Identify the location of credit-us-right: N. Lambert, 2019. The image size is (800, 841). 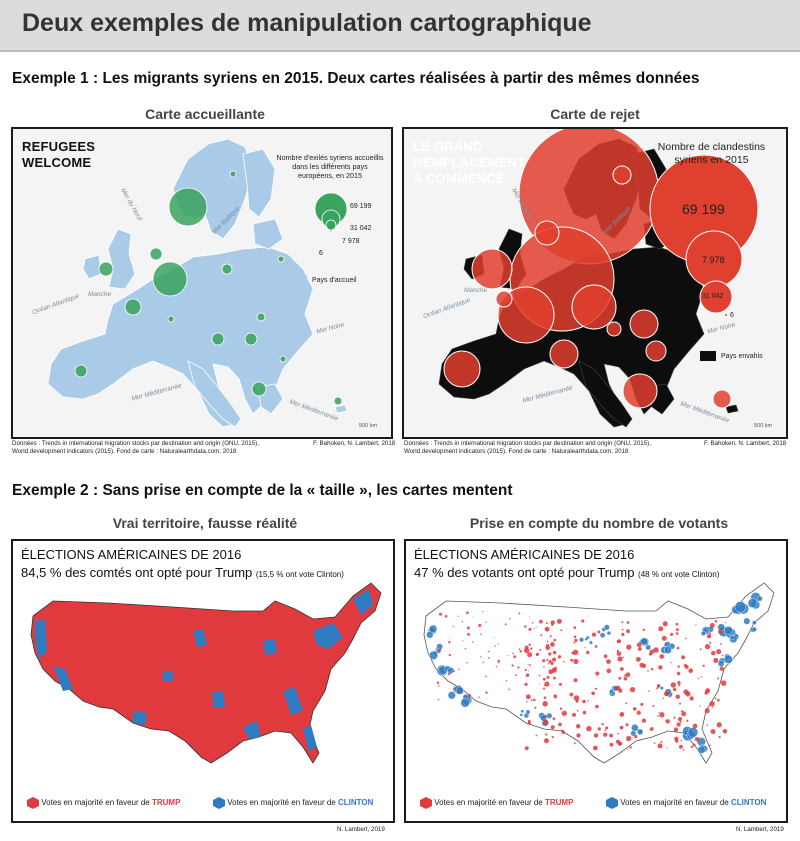
(760, 829).